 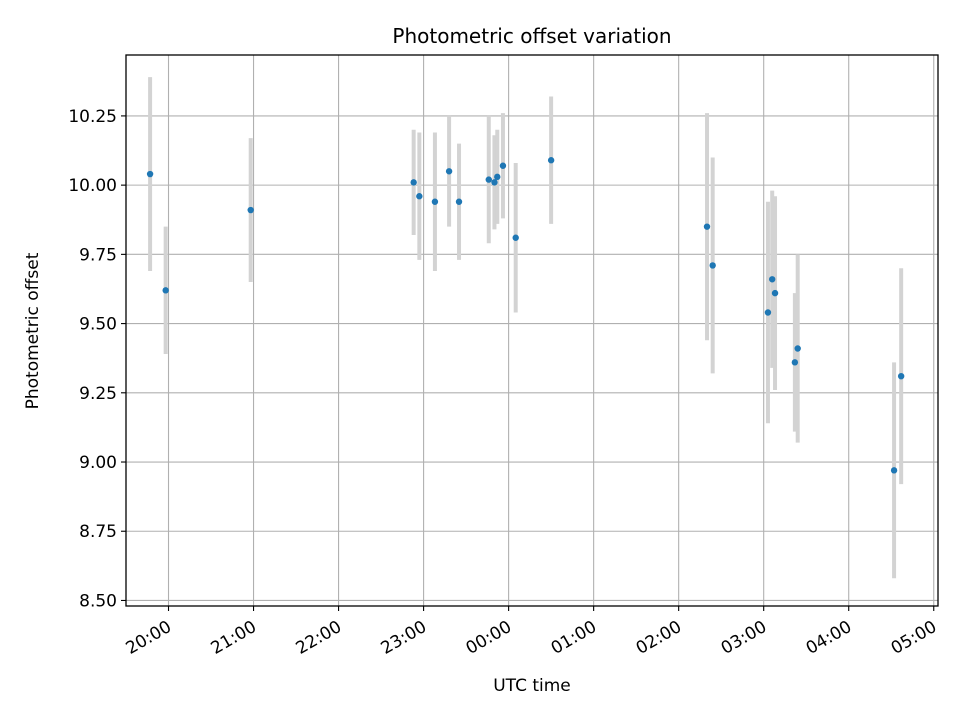 What do you see at coordinates (744, 638) in the screenshot?
I see `x-tick-label: 03:00` at bounding box center [744, 638].